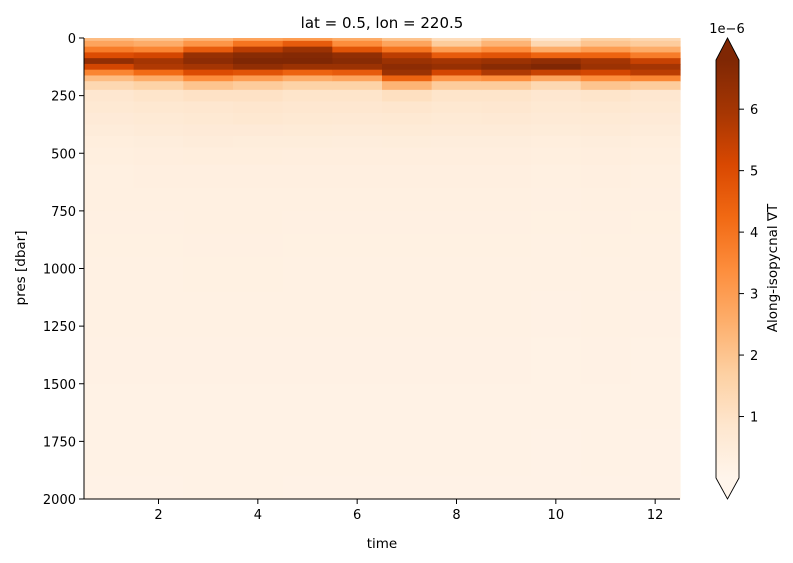  What do you see at coordinates (382, 544) in the screenshot?
I see `x-axis-label: time` at bounding box center [382, 544].